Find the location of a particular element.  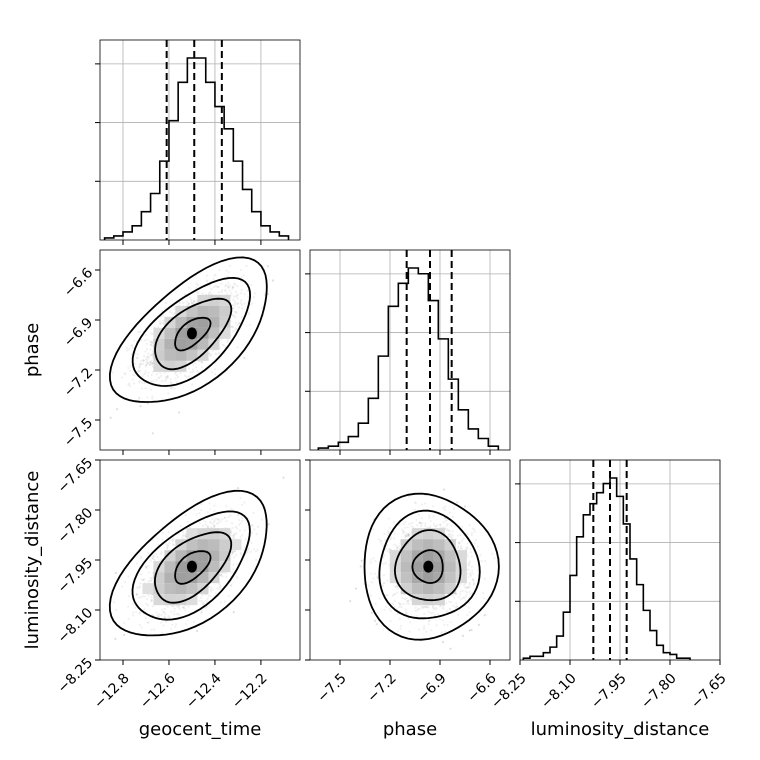

joint-panel-geocent_time-phase is located at coordinates (198, 350).